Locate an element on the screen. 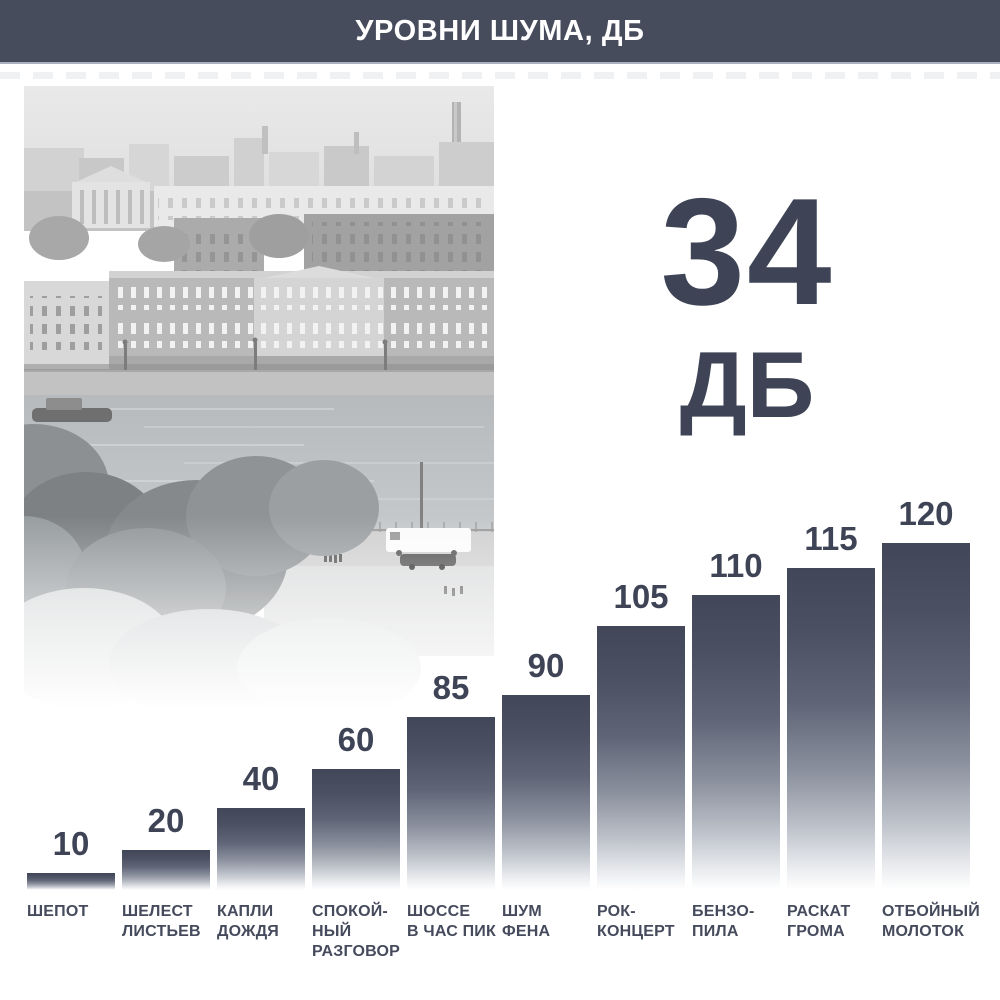 The height and width of the screenshot is (1000, 1000). bar-category-label: ШЕЛЕСТ ЛИСТЬЕВ is located at coordinates (161, 921).